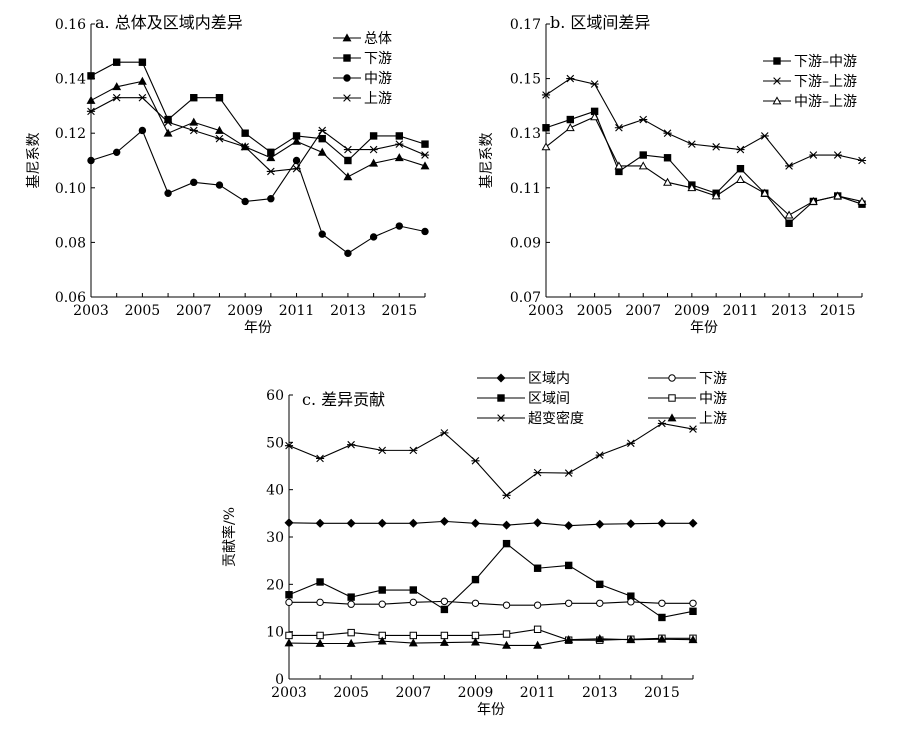  Describe the element at coordinates (713, 399) in the screenshot. I see `legend-label: 中游` at that location.